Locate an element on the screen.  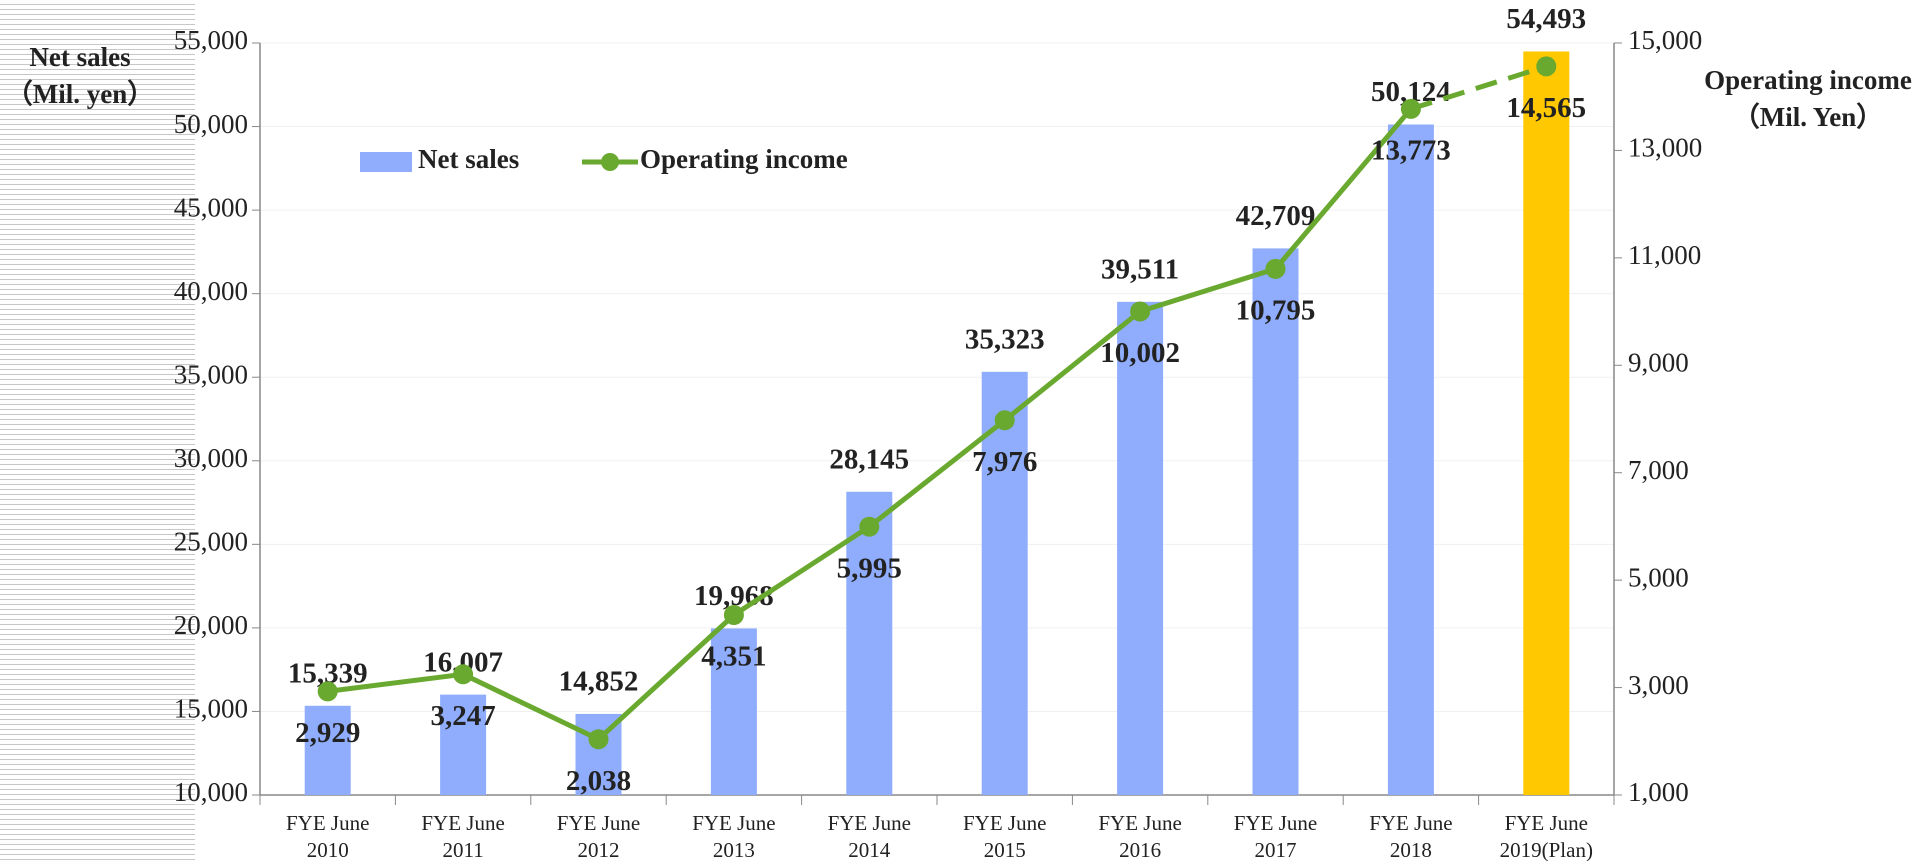
decoration is located at coordinates (97, 430).